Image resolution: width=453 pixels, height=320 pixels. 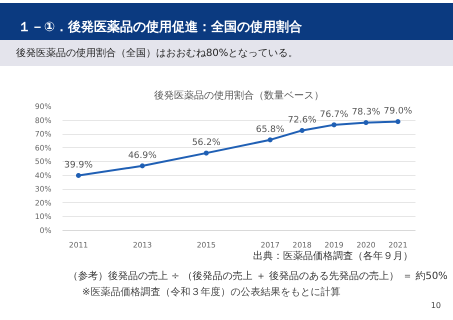 I want to click on text: ※医薬品価格調査（令和３年度）の公表結果をもとに計算, so click(x=211, y=293).